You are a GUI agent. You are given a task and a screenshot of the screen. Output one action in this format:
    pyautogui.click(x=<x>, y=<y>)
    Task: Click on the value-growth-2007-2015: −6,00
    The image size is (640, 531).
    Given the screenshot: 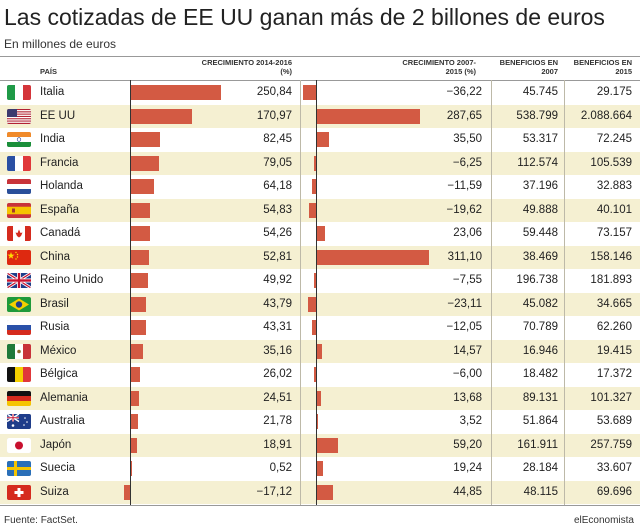 What is the action you would take?
    pyautogui.click(x=467, y=374)
    